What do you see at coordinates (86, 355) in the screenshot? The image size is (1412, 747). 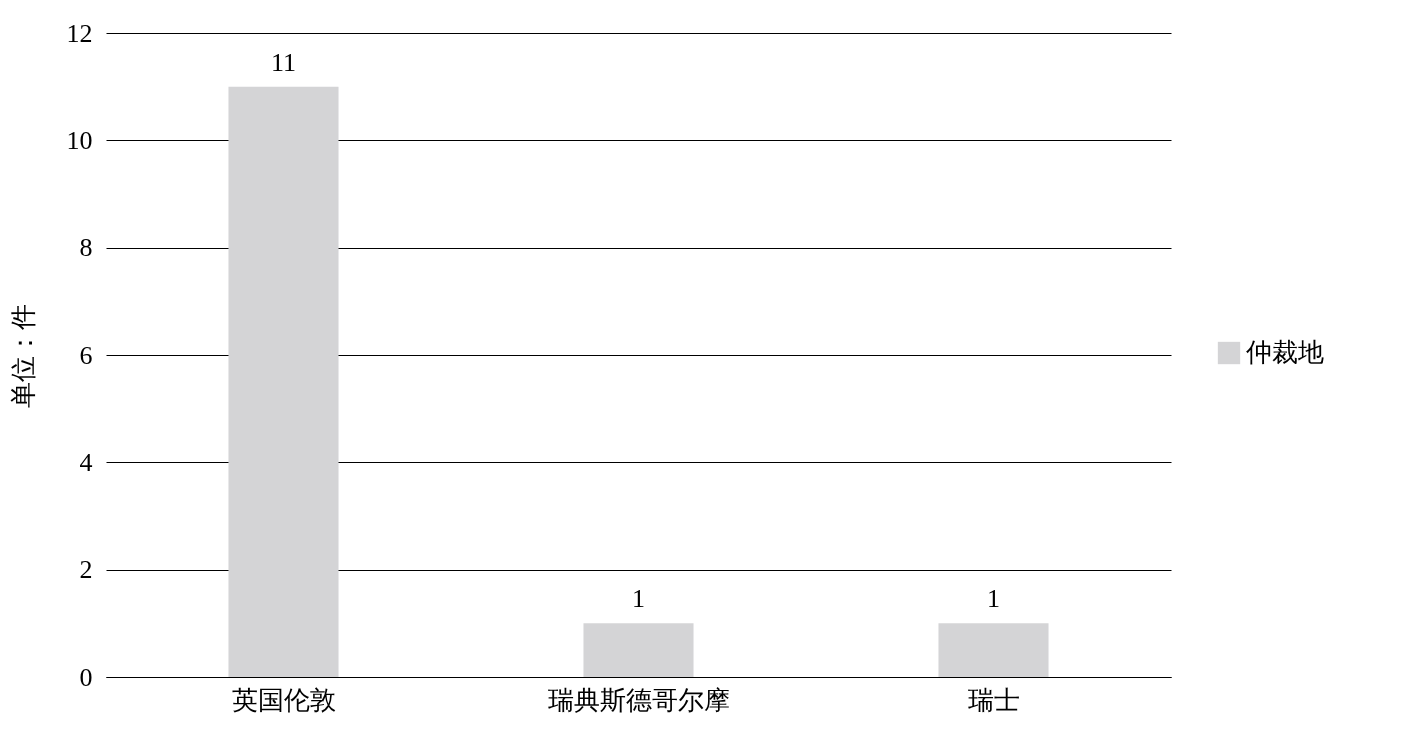 I see `y-tick-label: 6` at bounding box center [86, 355].